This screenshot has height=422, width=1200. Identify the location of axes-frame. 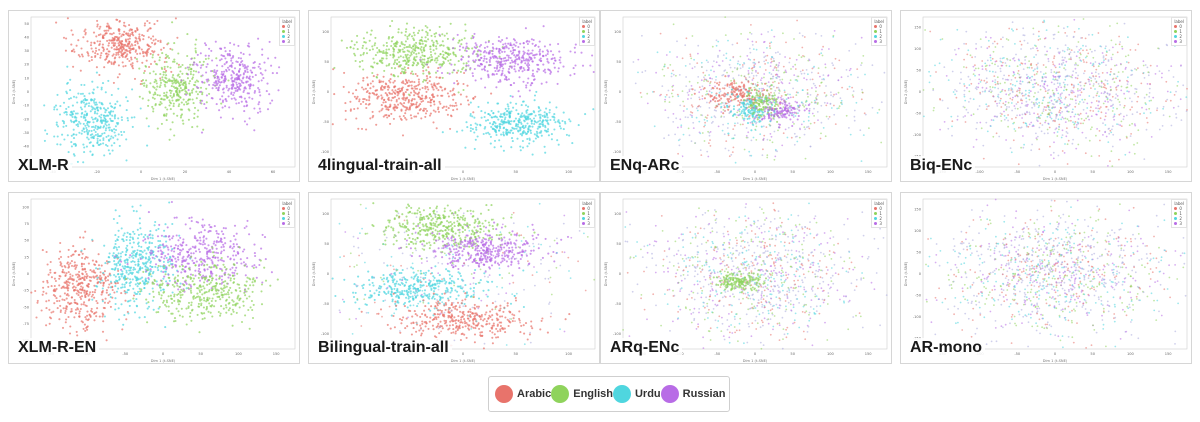
(463, 92).